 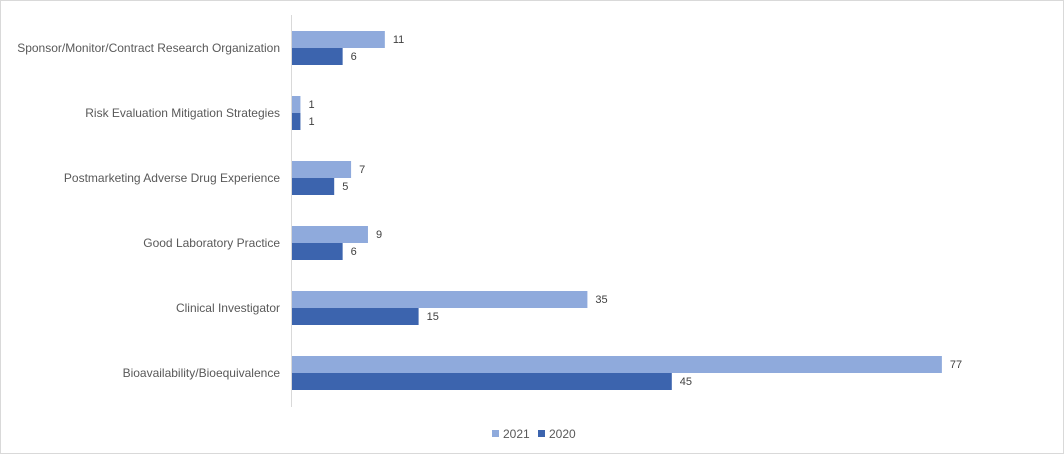 What do you see at coordinates (345, 187) in the screenshot?
I see `data-label: 5` at bounding box center [345, 187].